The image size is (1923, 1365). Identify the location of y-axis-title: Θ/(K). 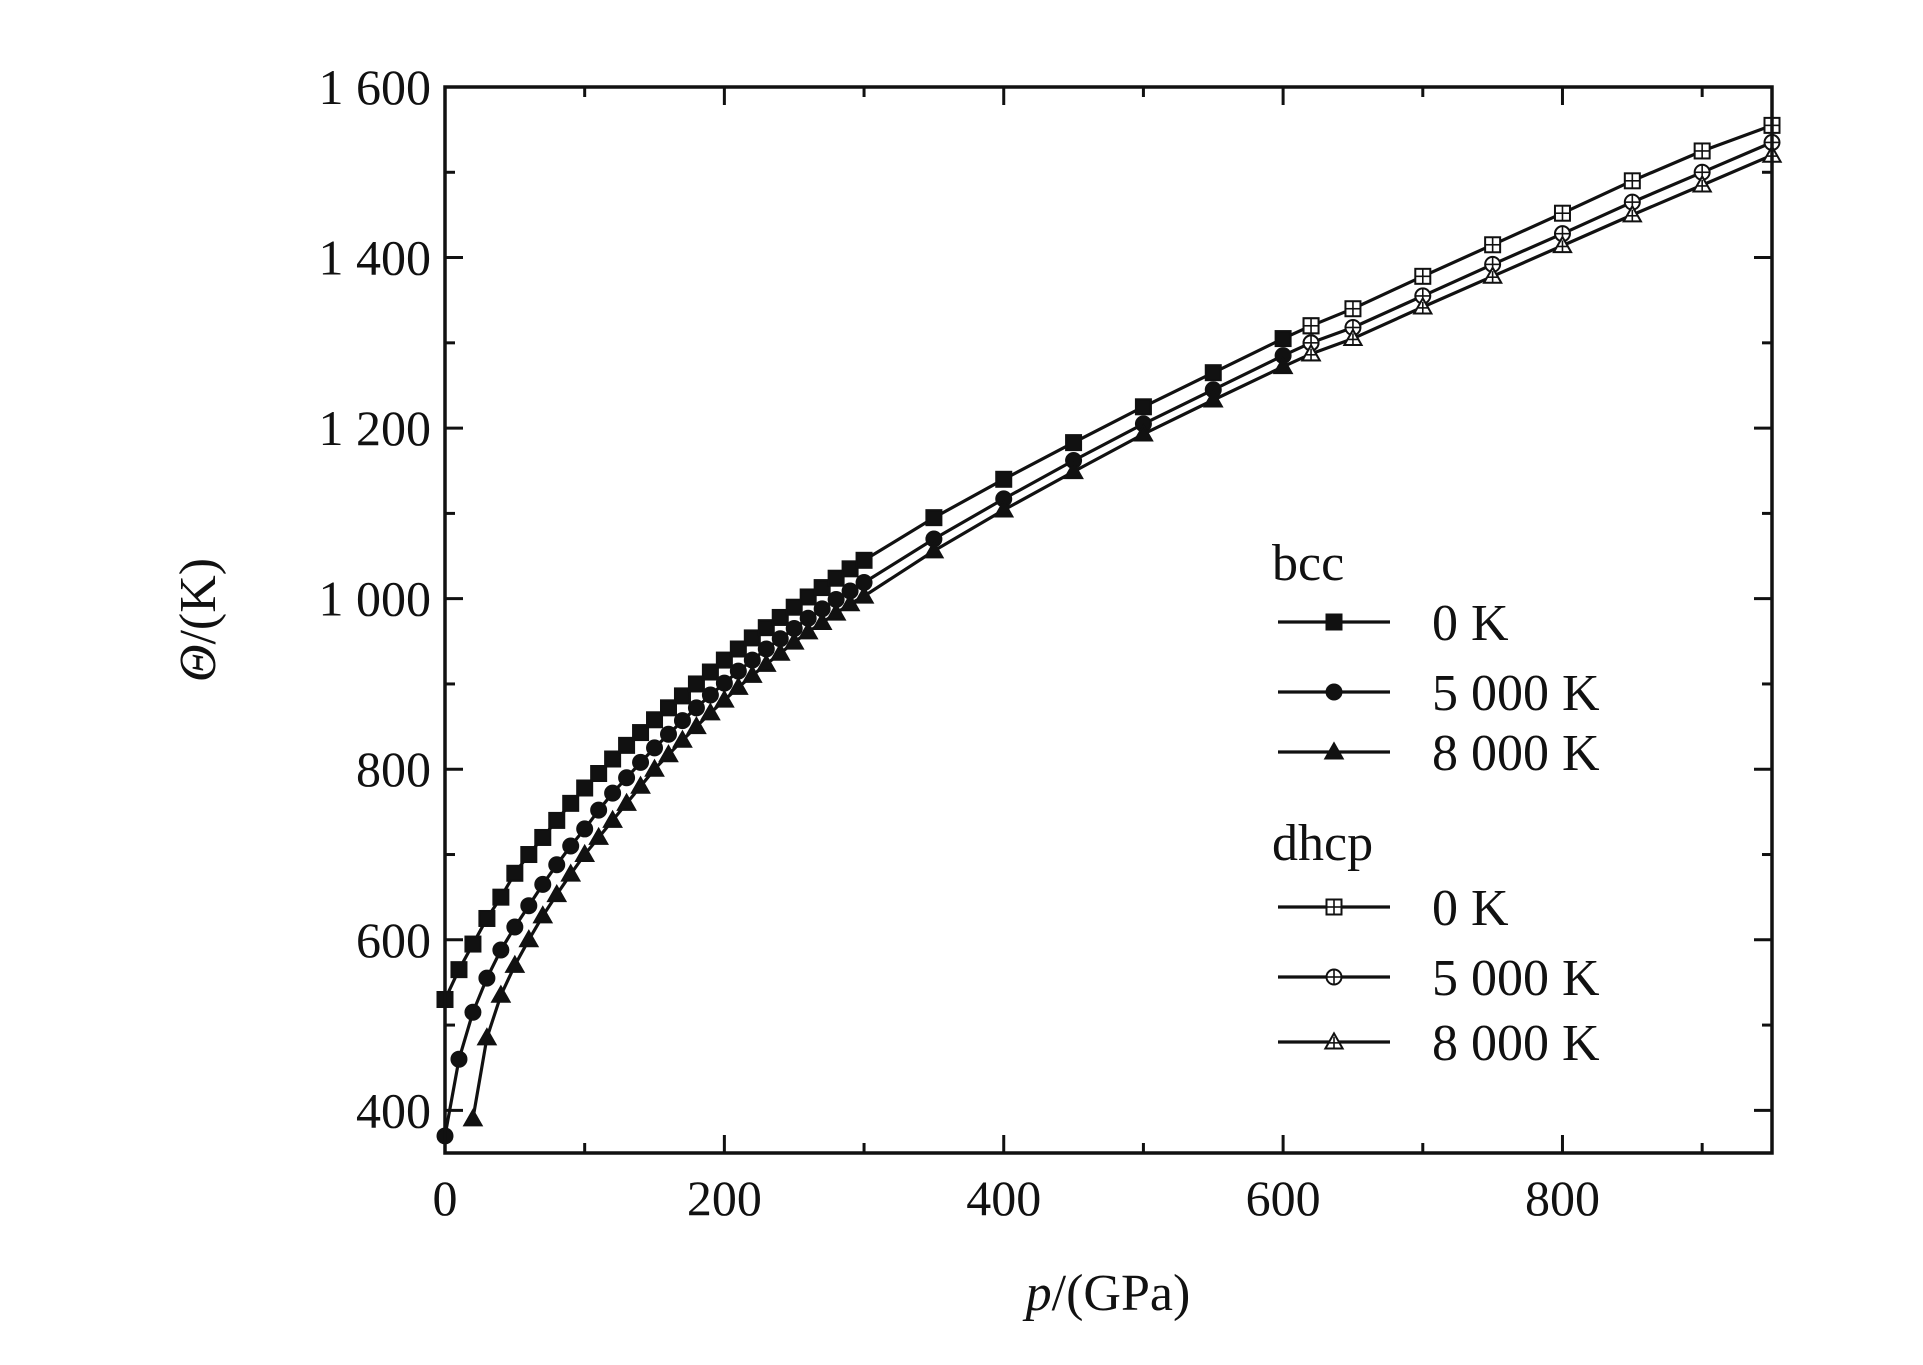
(198, 620).